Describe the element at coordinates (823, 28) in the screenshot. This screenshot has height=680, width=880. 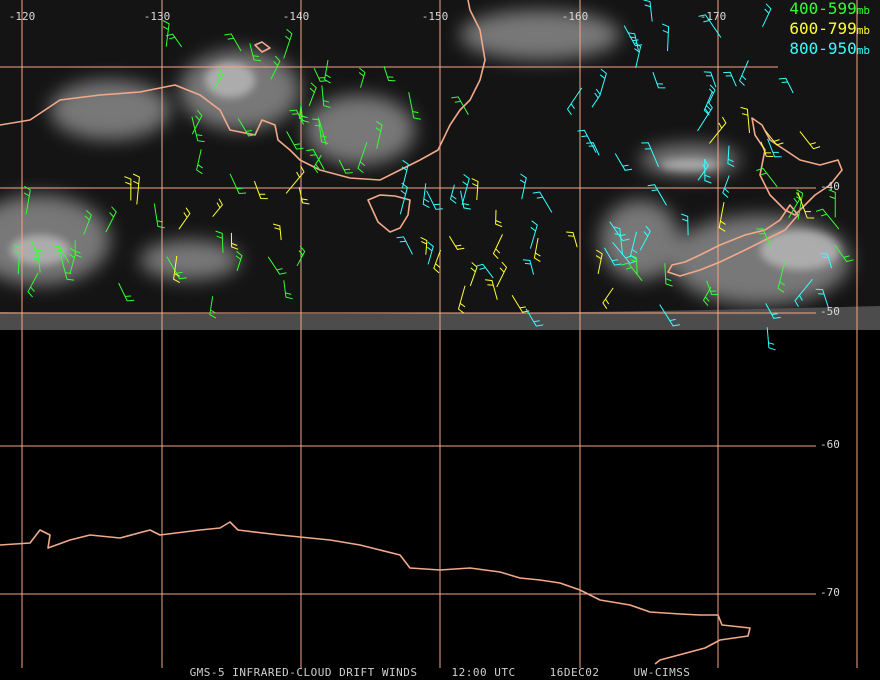
I see `legend-range: 600-799` at that location.